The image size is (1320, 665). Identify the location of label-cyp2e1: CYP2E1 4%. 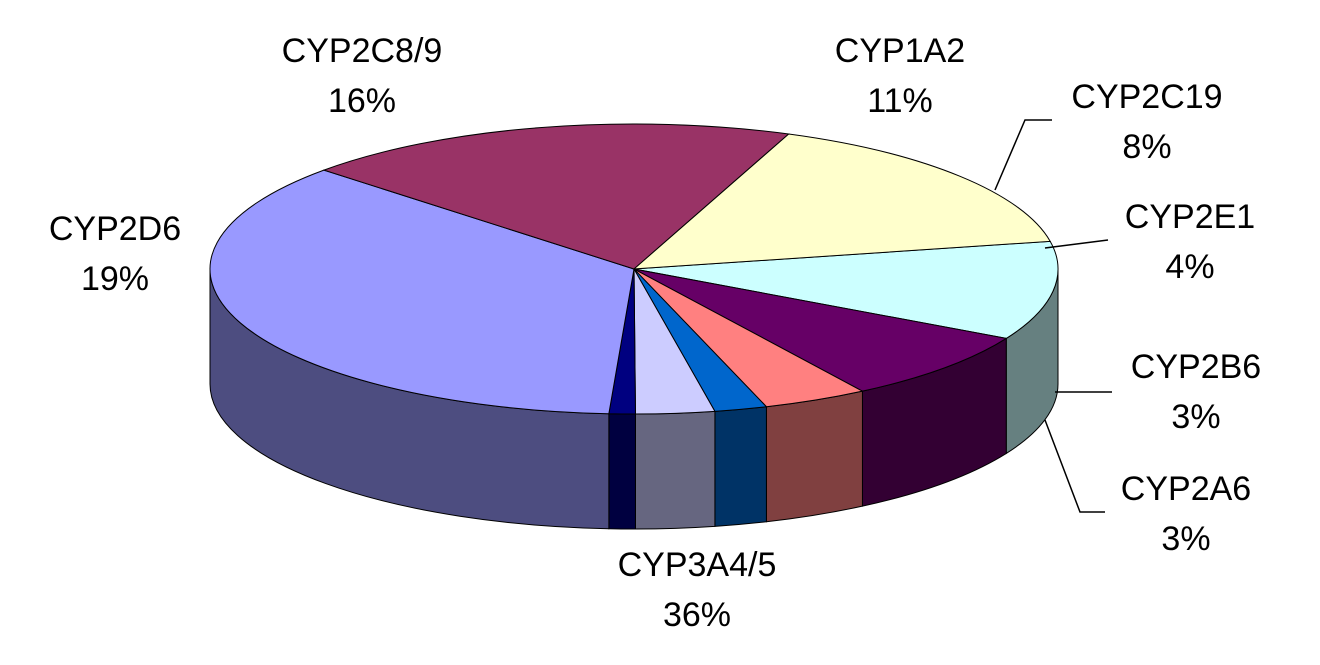
(1190, 242).